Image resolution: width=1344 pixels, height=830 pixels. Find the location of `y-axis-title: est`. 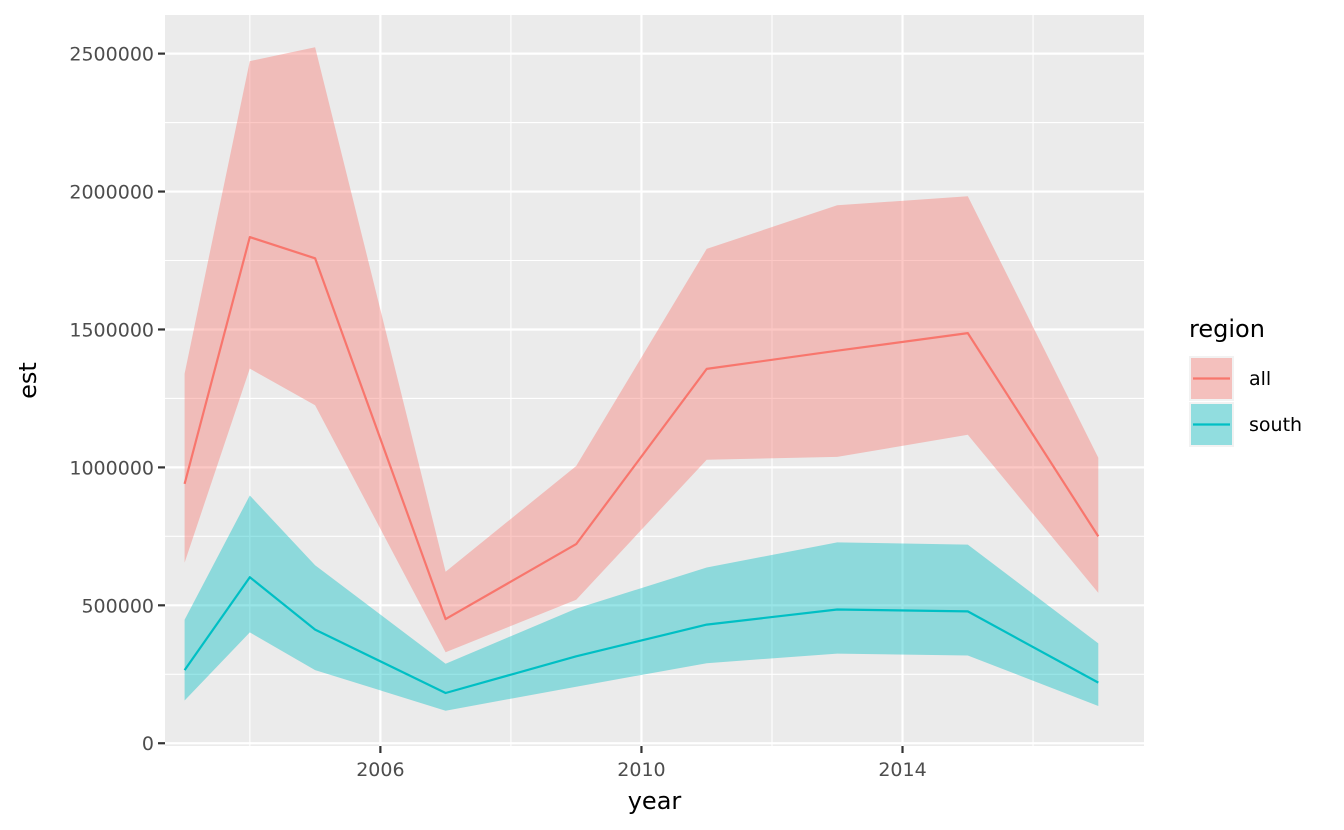

y-axis-title: est is located at coordinates (28, 380).